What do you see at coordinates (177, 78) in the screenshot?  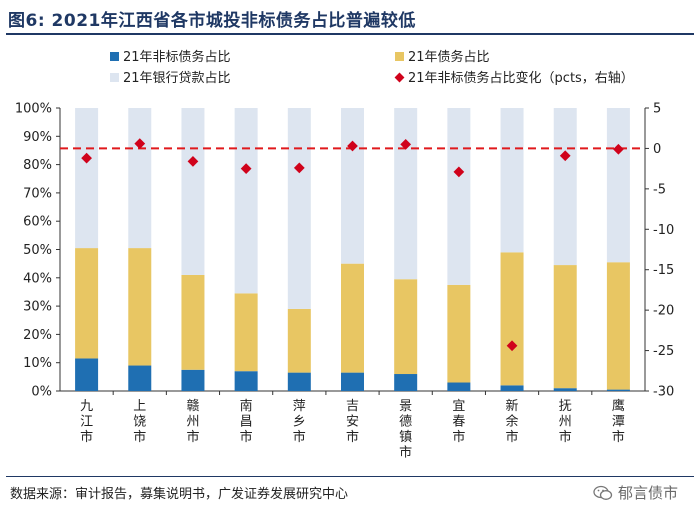 I see `legend-label-2: 21年银行贷款占比` at bounding box center [177, 78].